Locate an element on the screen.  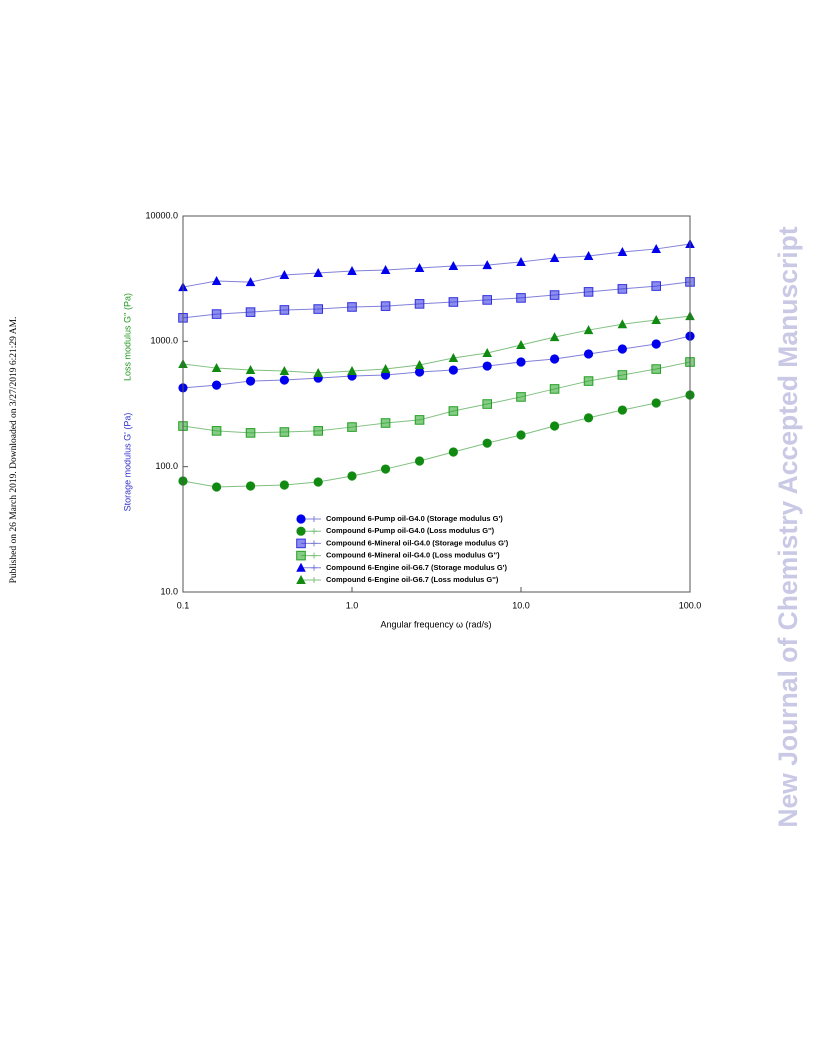
y-tick-label: 100.0 is located at coordinates (166, 466).